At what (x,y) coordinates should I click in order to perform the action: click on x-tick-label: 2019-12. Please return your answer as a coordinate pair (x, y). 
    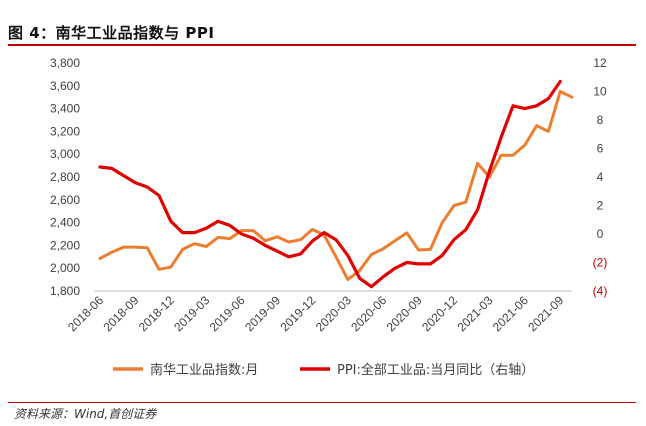
    Looking at the image, I should click on (297, 313).